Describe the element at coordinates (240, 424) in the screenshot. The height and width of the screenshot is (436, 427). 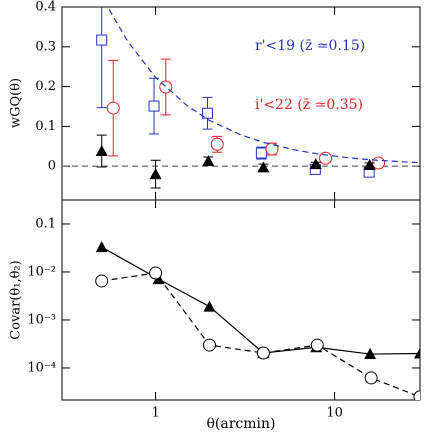
I see `x-axis-label: θ(arcmin)` at that location.